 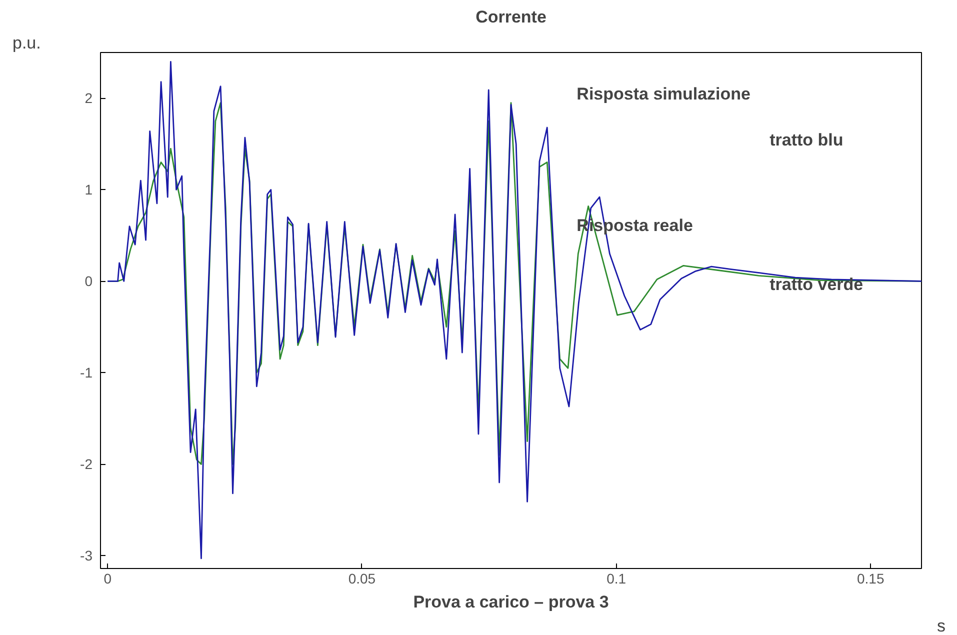 What do you see at coordinates (108, 578) in the screenshot?
I see `x-tick-label: 0` at bounding box center [108, 578].